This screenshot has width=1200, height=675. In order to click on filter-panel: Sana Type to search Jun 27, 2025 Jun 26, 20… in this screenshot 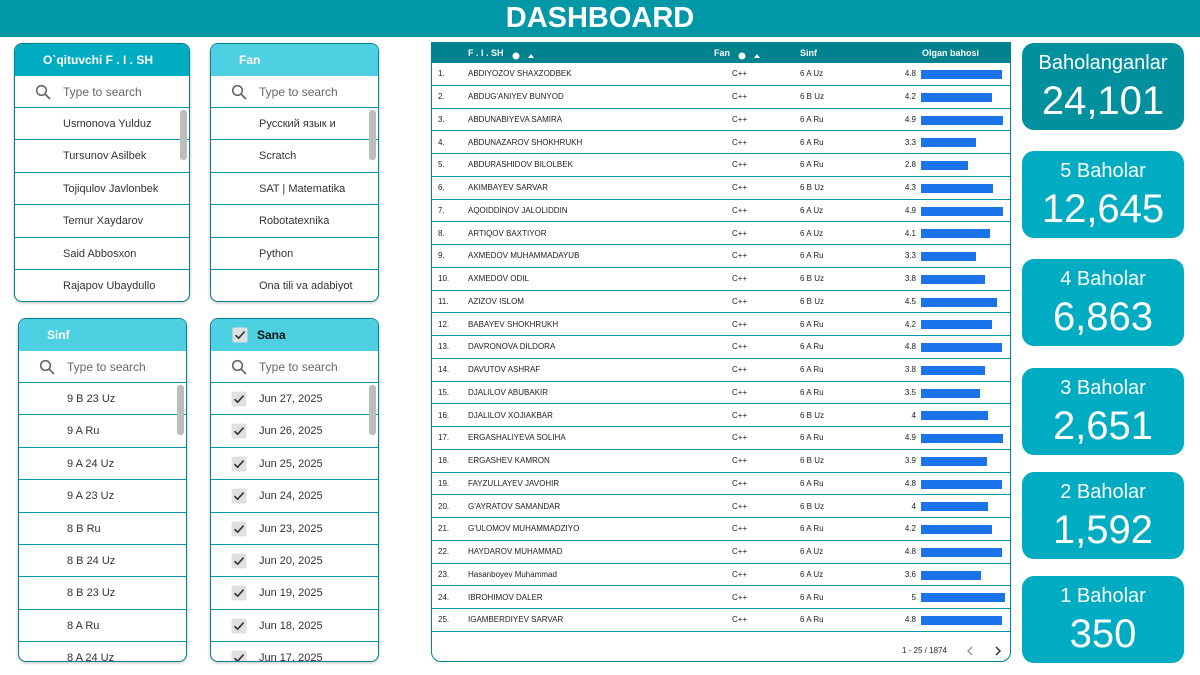, I will do `click(294, 490)`.